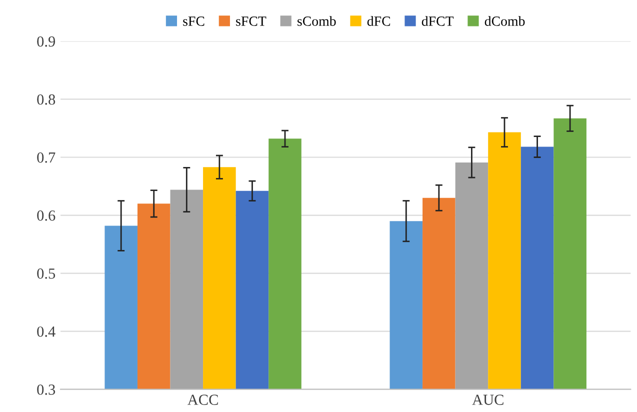 The image size is (637, 412). Describe the element at coordinates (46, 331) in the screenshot. I see `y-tick-label: 0.4` at that location.